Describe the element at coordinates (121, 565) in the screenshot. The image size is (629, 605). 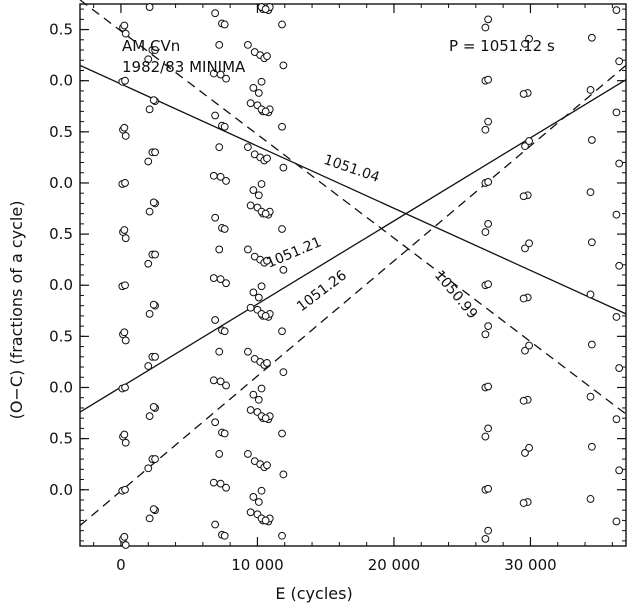
I see `x-tick-label: 0` at that location.